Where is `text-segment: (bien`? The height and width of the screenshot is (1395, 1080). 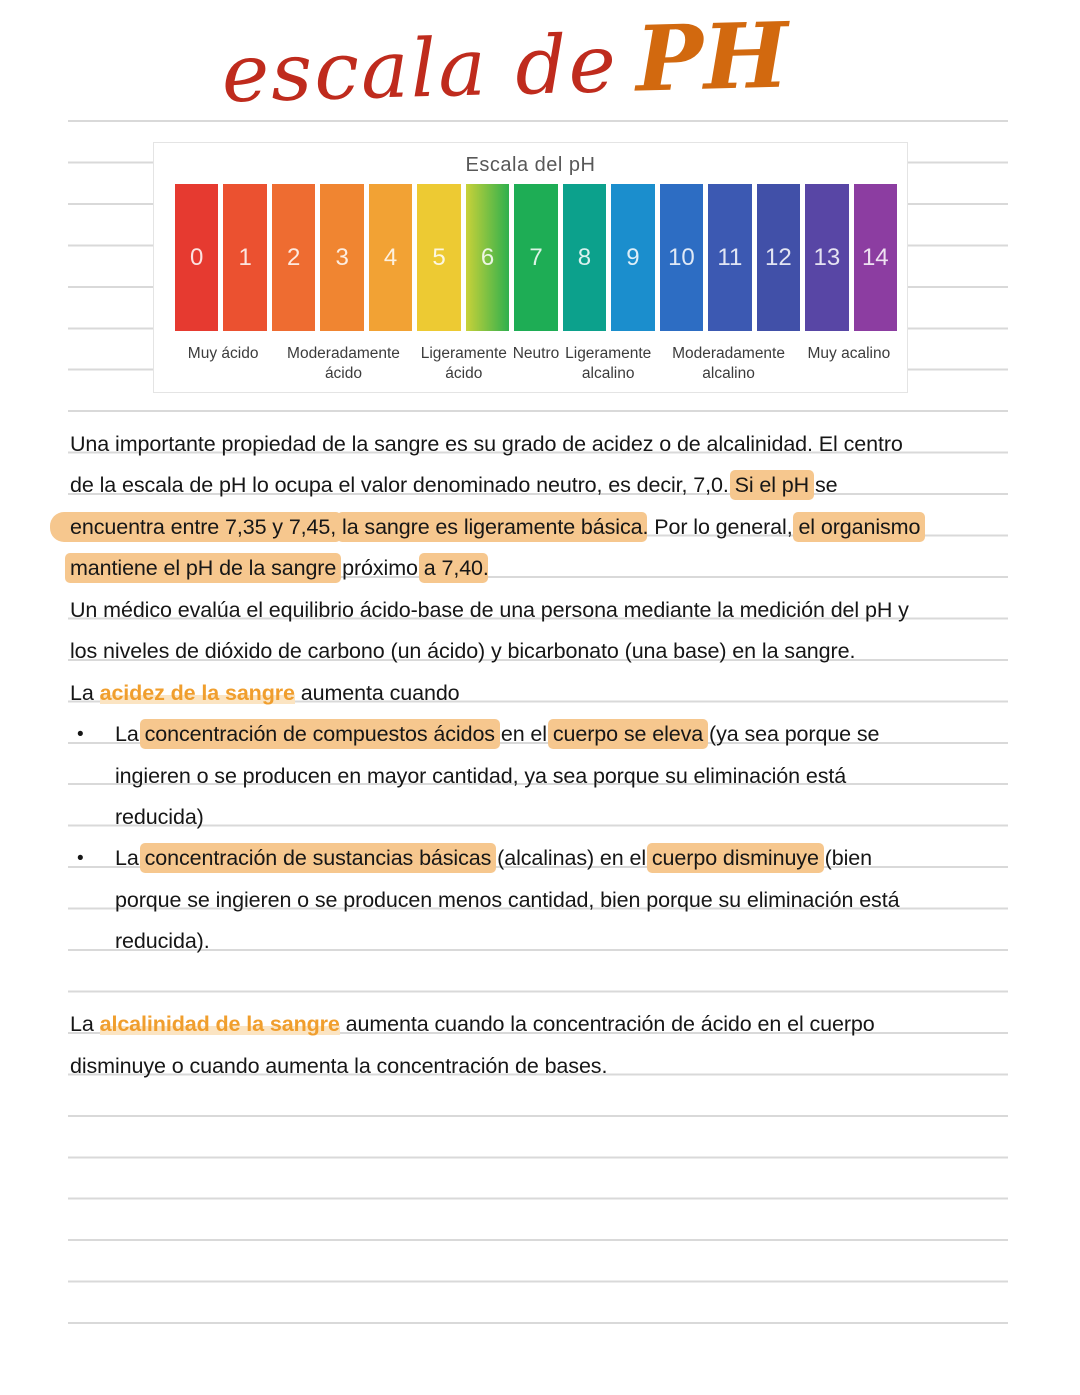
text-segment: (bien is located at coordinates (845, 858).